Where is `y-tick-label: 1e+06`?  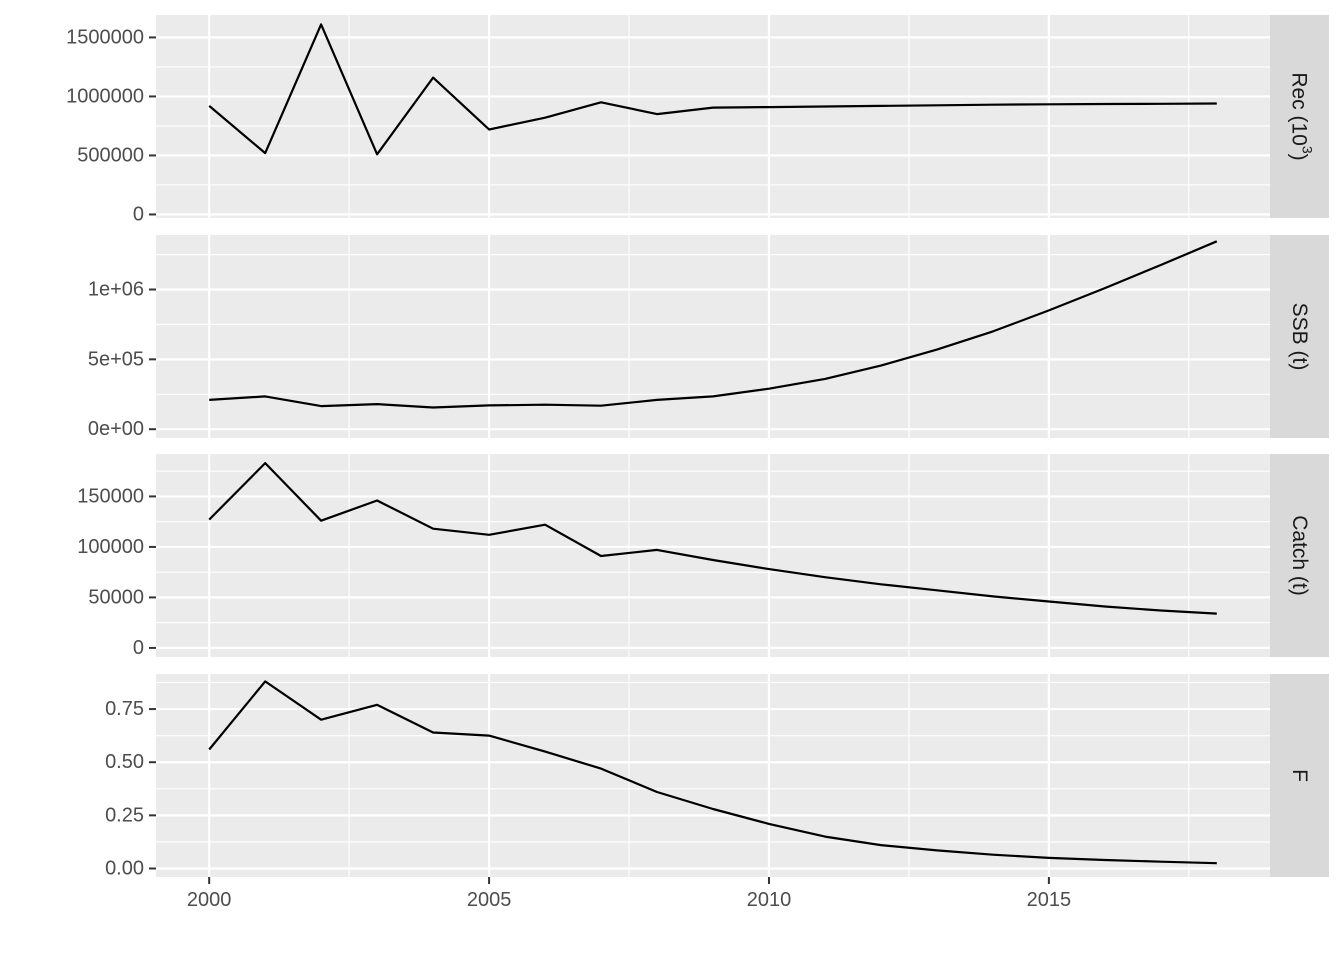 y-tick-label: 1e+06 is located at coordinates (116, 289).